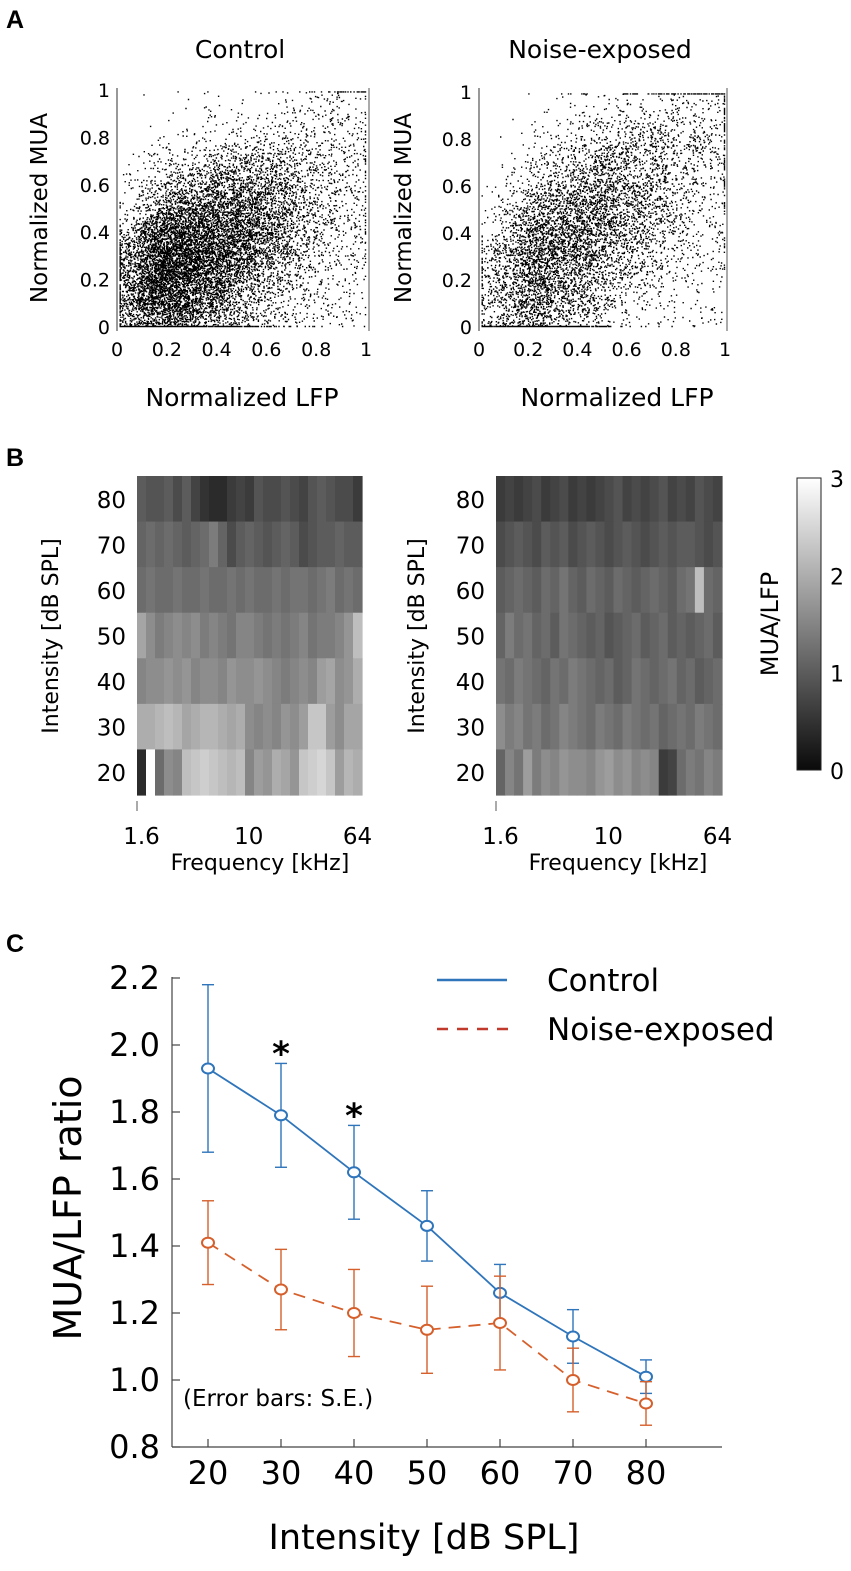 This screenshot has width=851, height=1571. I want to click on y-tick-label: 1, so click(466, 93).